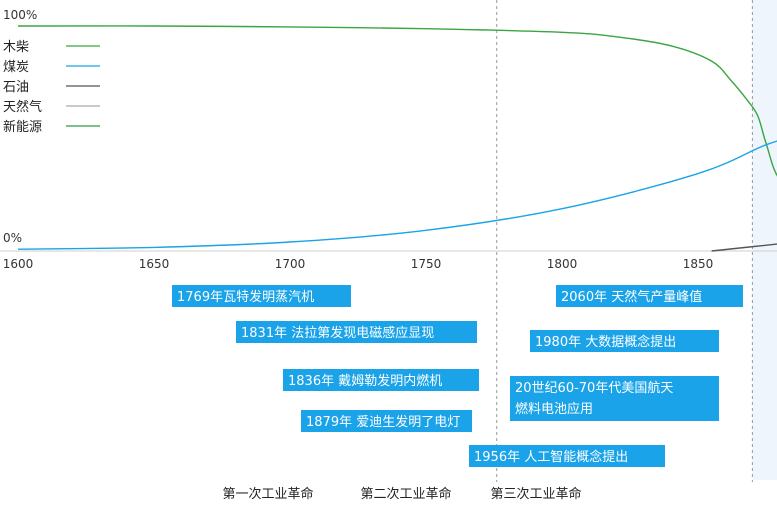 This screenshot has width=777, height=505. Describe the element at coordinates (383, 422) in the screenshot. I see `event-text: 1879年 爱迪生发明了电灯` at that location.